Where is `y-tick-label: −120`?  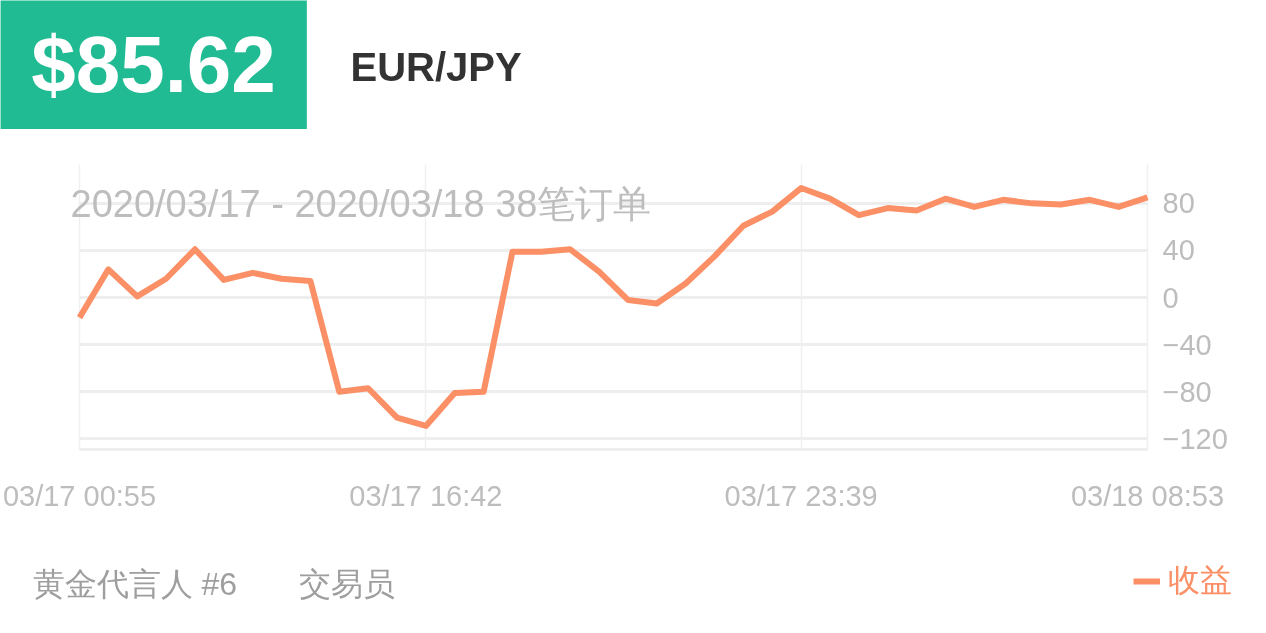 y-tick-label: −120 is located at coordinates (1195, 438).